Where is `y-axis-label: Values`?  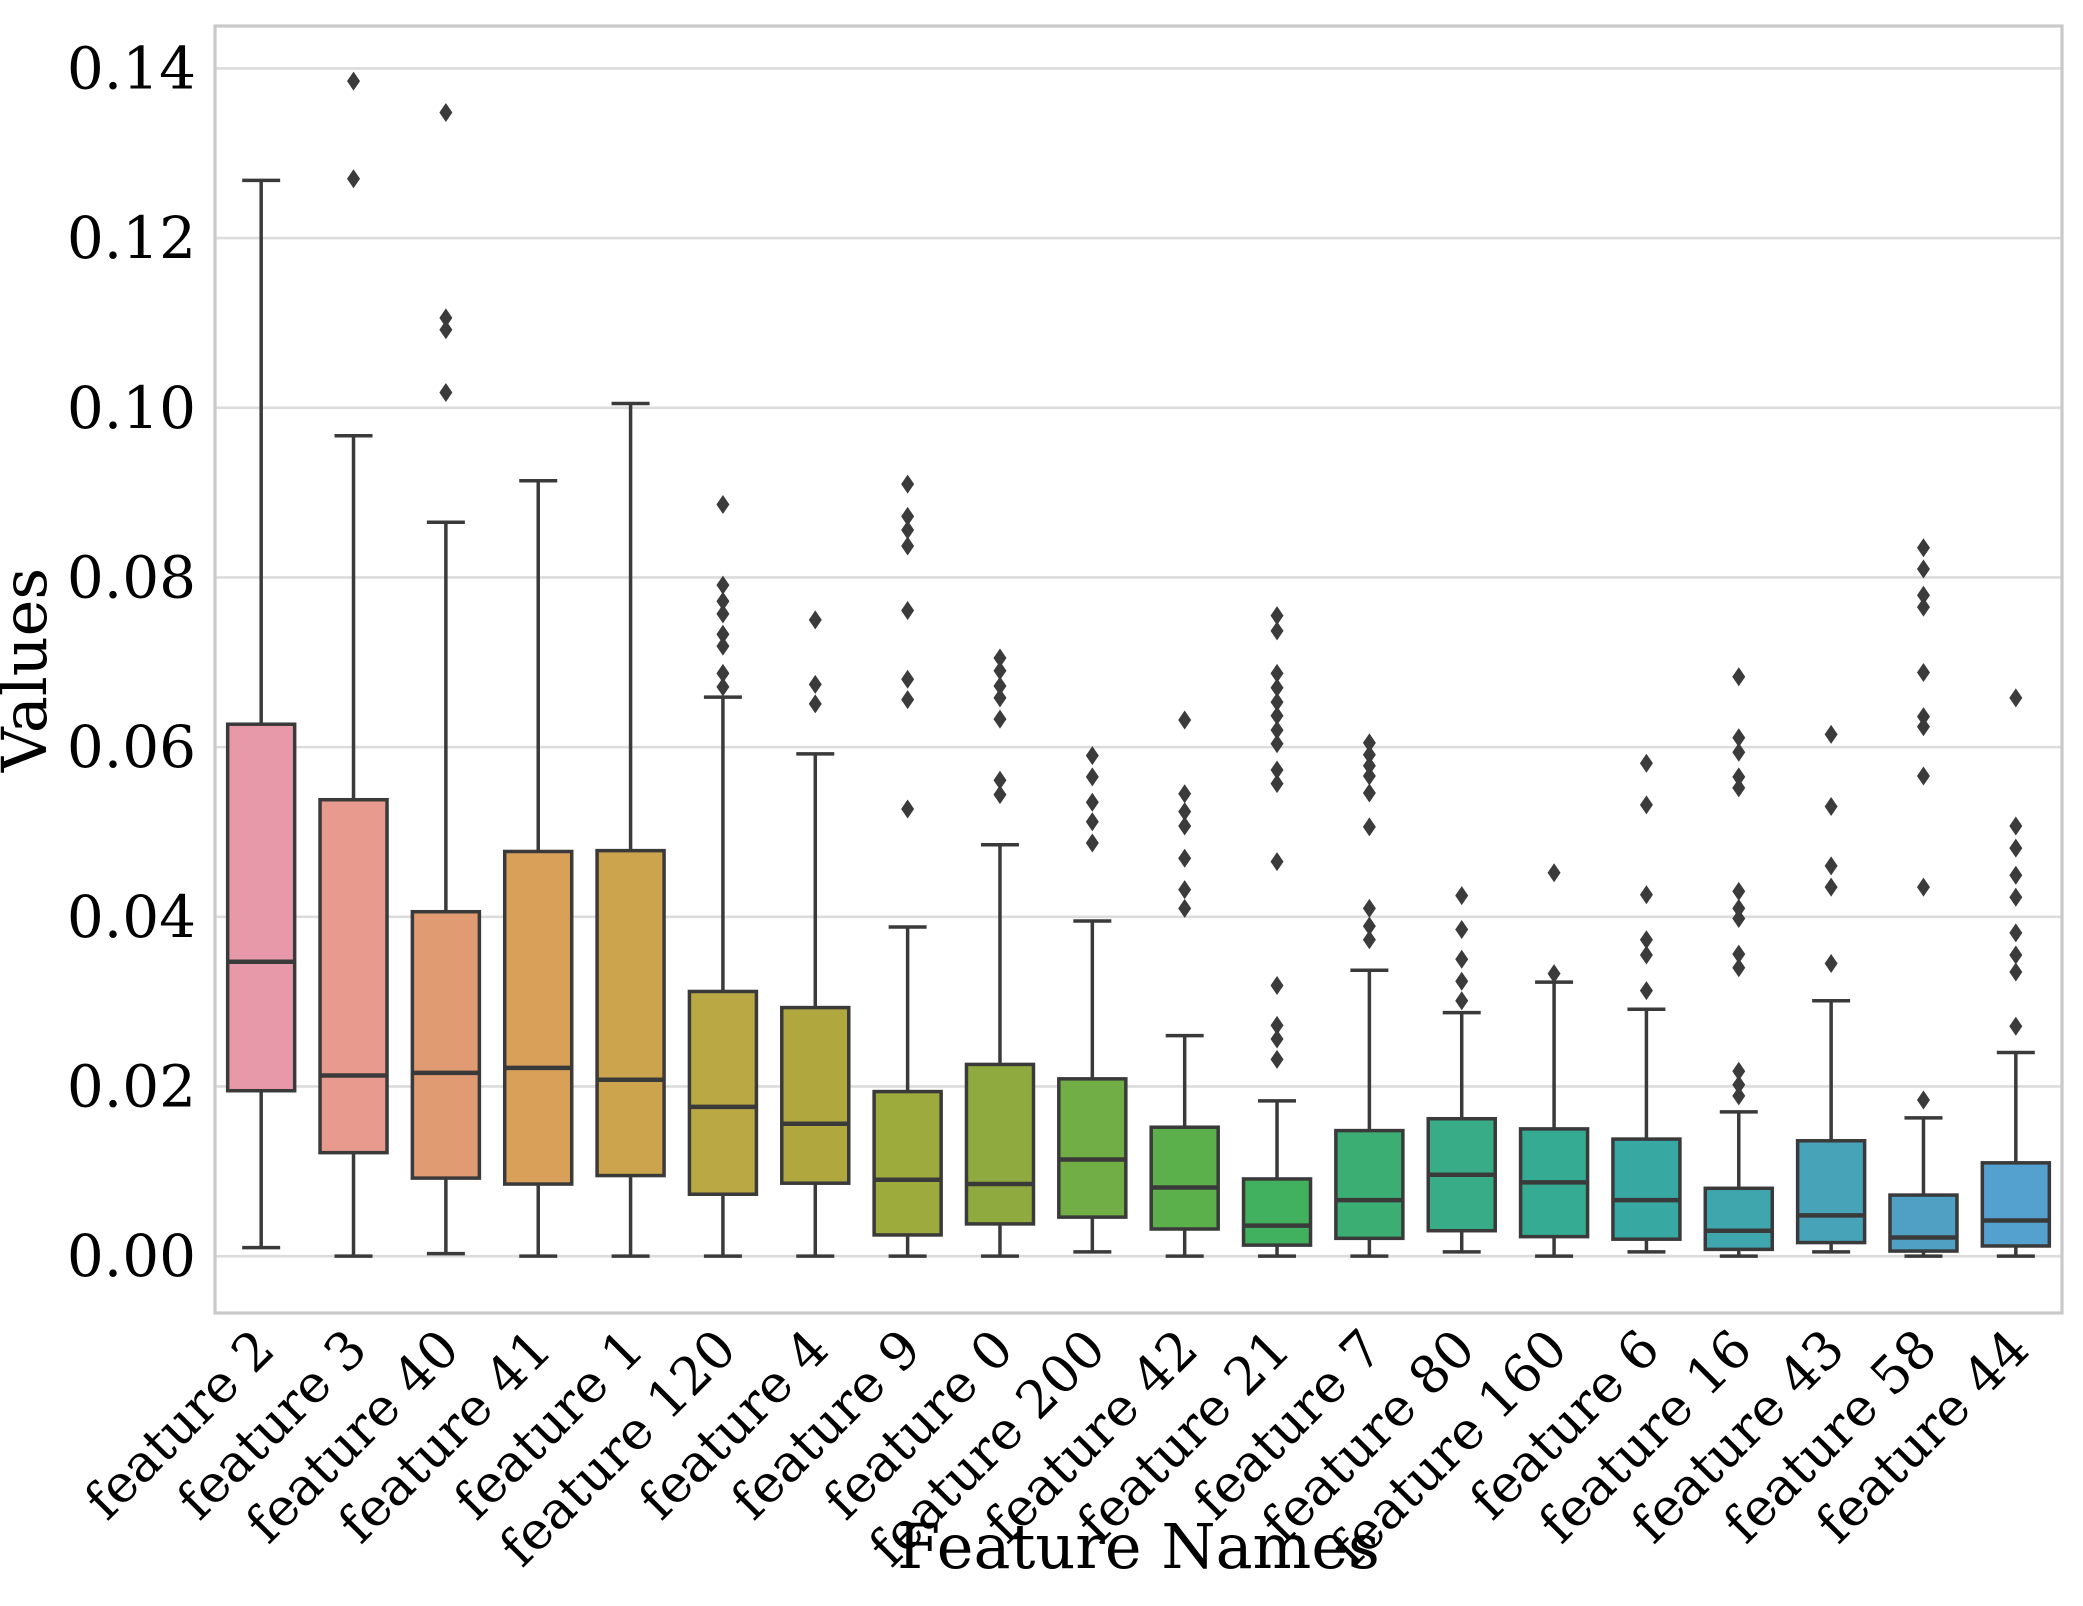 y-axis-label: Values is located at coordinates (30, 670).